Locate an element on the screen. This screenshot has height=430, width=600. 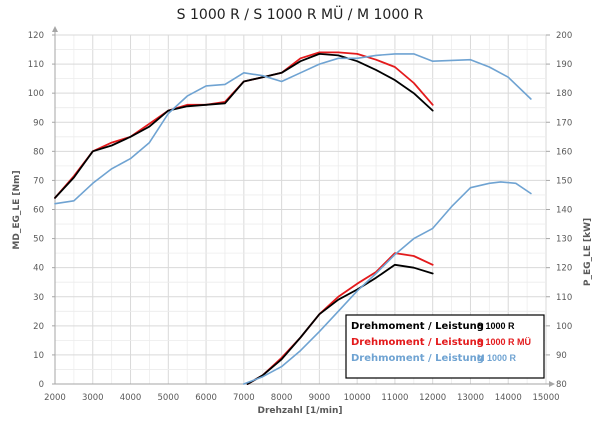
y-right-tick-label: 150 is located at coordinates (564, 181).